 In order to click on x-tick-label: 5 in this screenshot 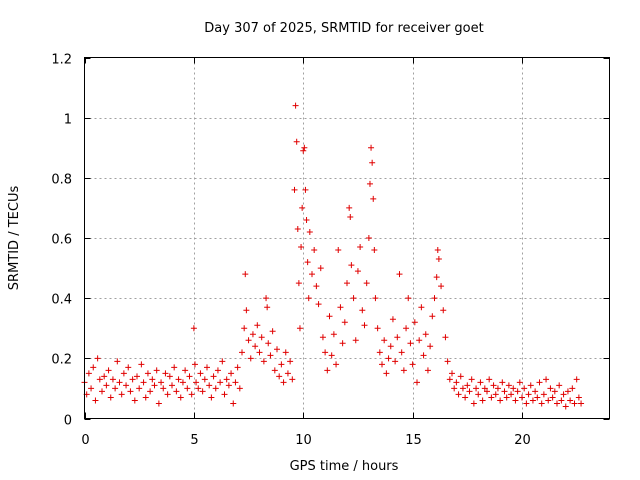, I will do `click(194, 440)`.